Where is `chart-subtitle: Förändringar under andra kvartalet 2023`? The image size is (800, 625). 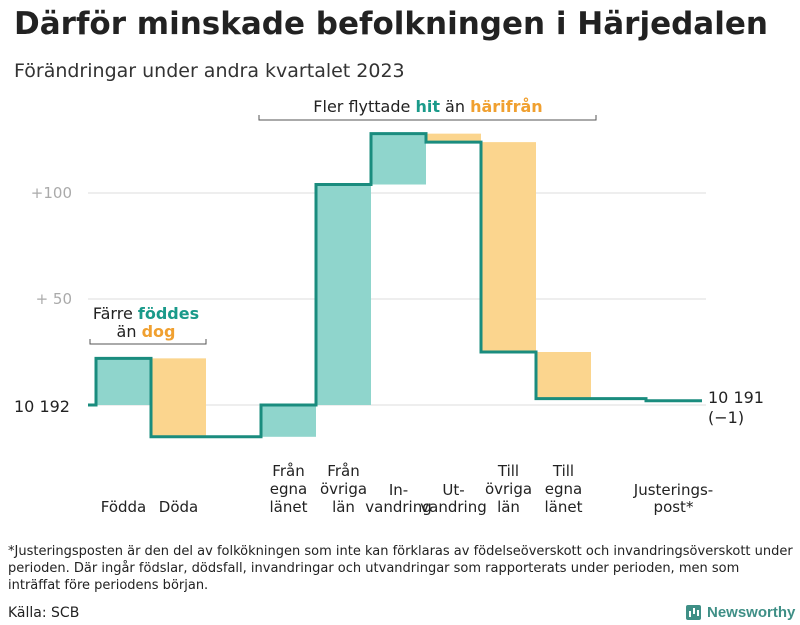
chart-subtitle: Förändringar under andra kvartalet 2023 is located at coordinates (209, 71).